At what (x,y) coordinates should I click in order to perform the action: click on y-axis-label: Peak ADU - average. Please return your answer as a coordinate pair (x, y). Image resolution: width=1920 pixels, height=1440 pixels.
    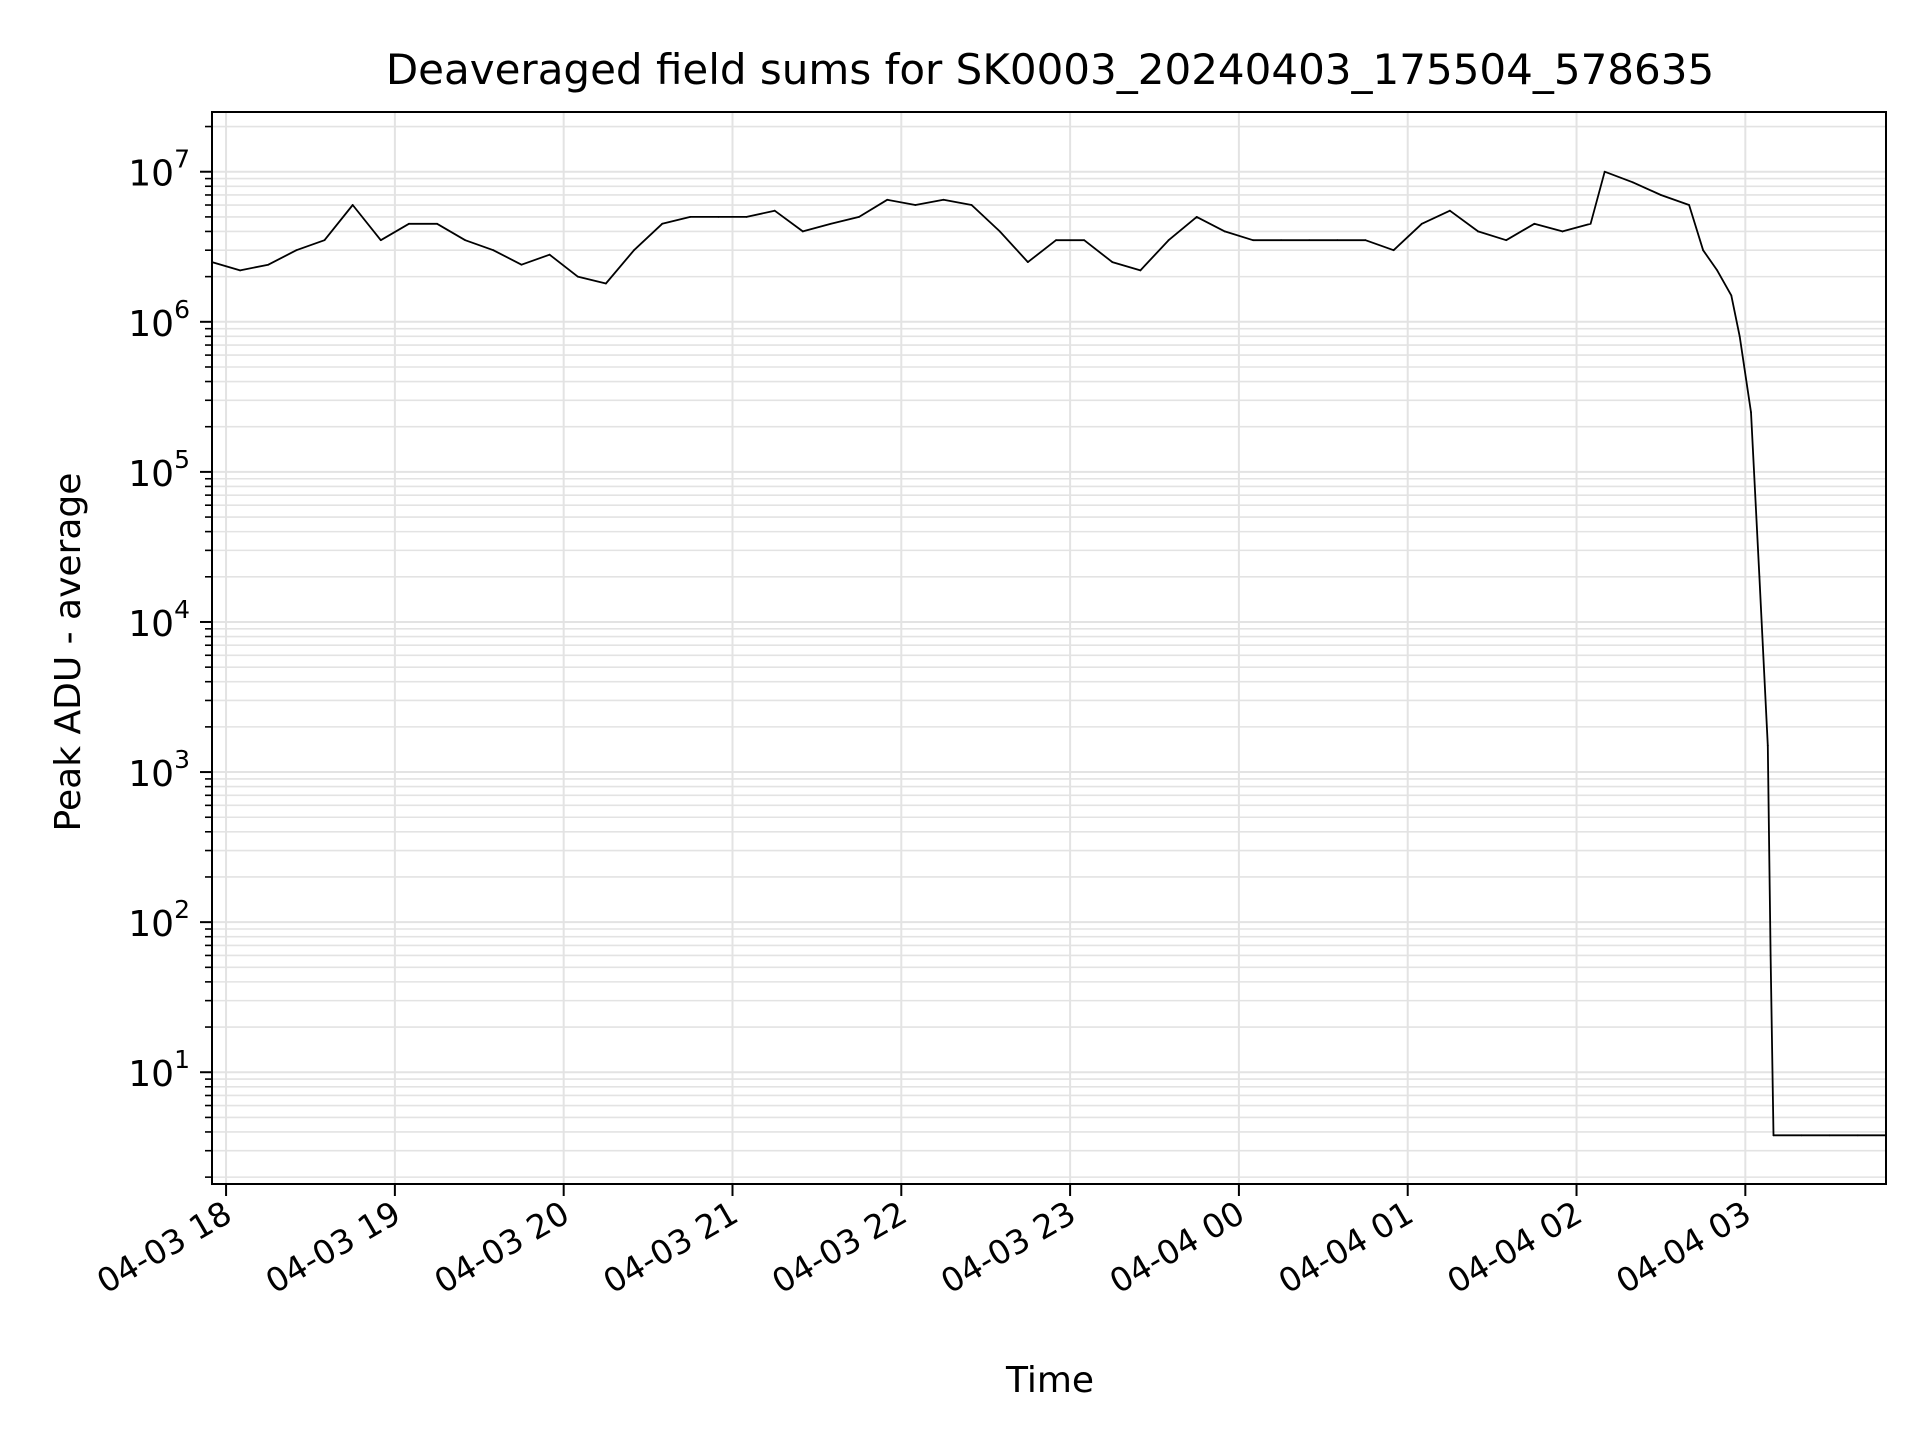
    Looking at the image, I should click on (68, 652).